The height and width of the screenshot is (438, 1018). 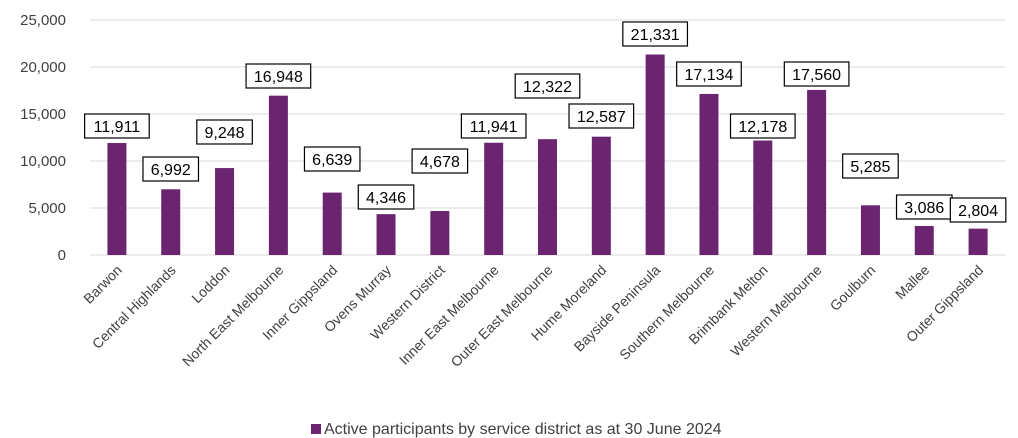 I want to click on y-tick-label: 20,000, so click(x=43, y=67).